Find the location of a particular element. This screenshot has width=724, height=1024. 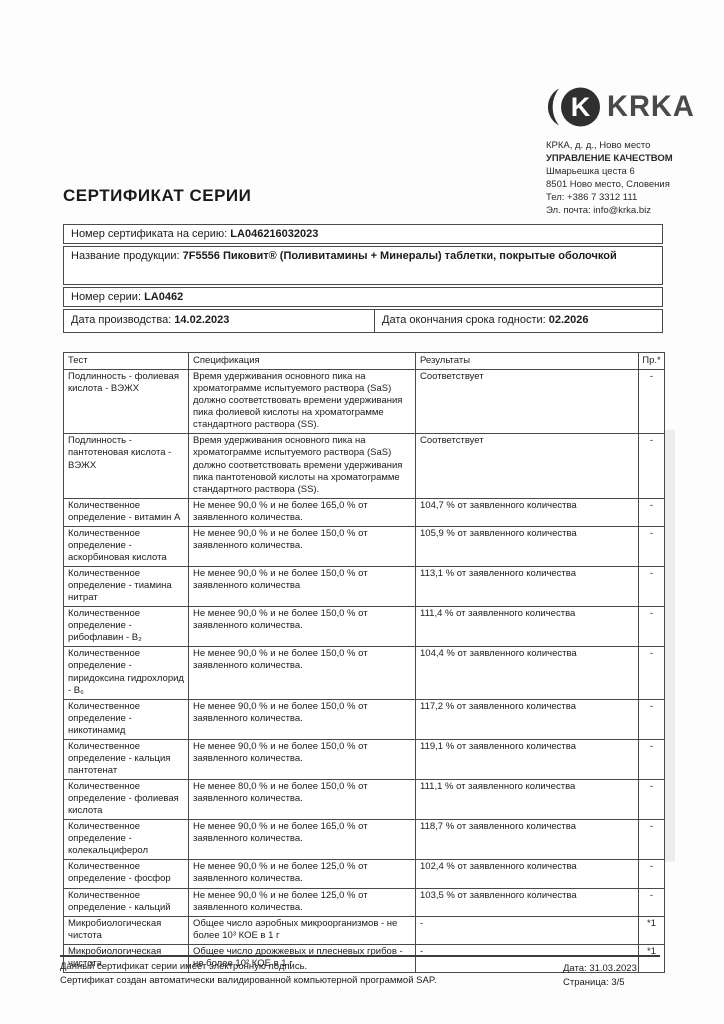

certificate-number-value: LA046216032023 is located at coordinates (274, 234).